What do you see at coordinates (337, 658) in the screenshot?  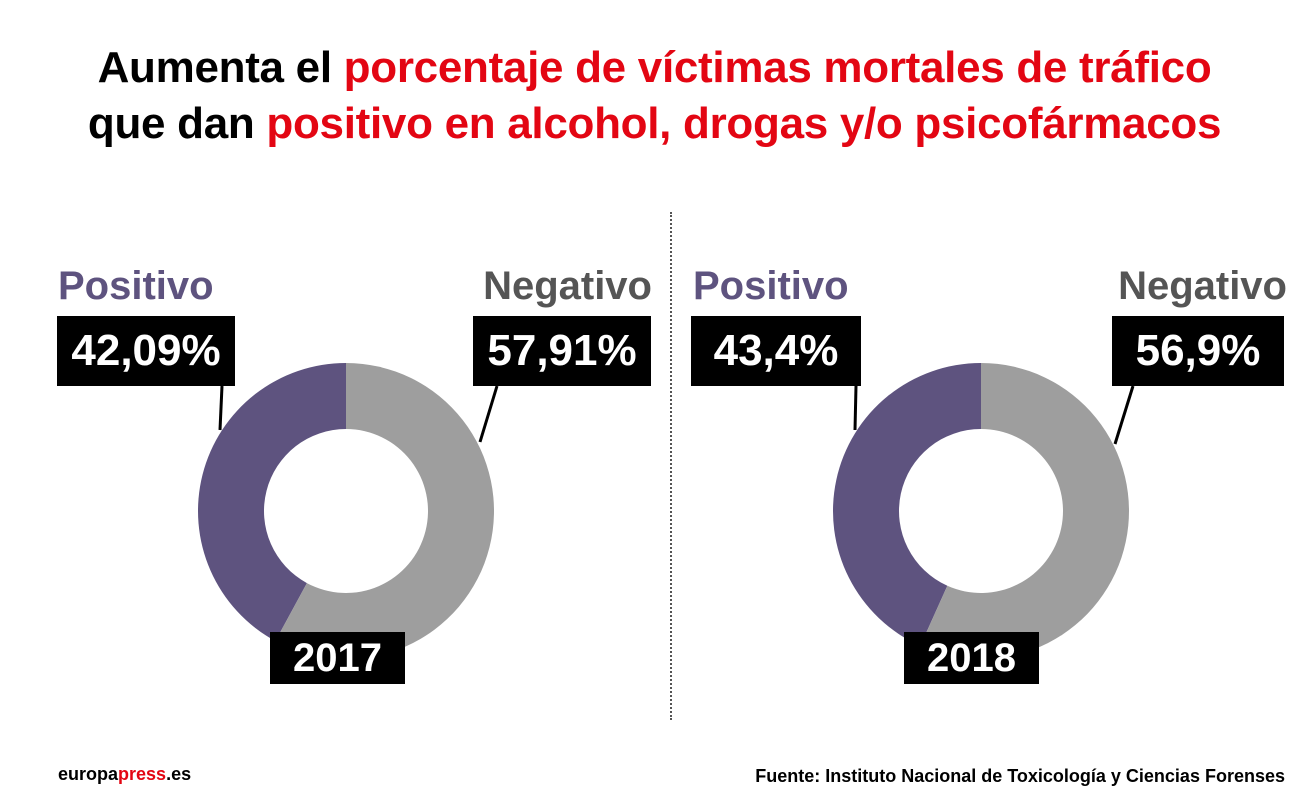 I see `year-label: 2017` at bounding box center [337, 658].